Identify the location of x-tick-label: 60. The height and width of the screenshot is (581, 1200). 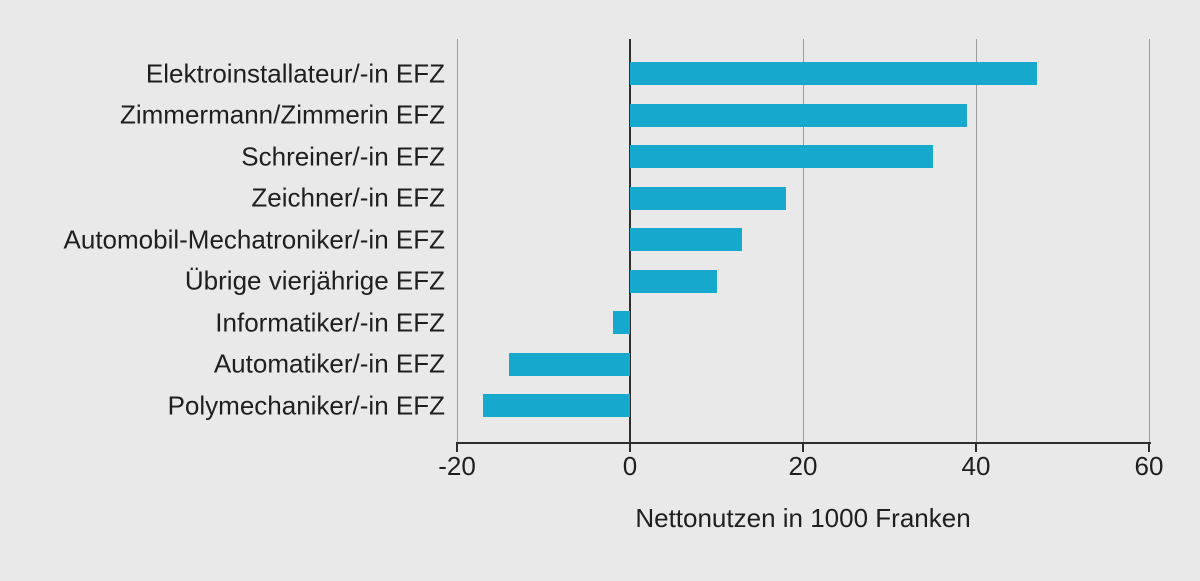
(1149, 466).